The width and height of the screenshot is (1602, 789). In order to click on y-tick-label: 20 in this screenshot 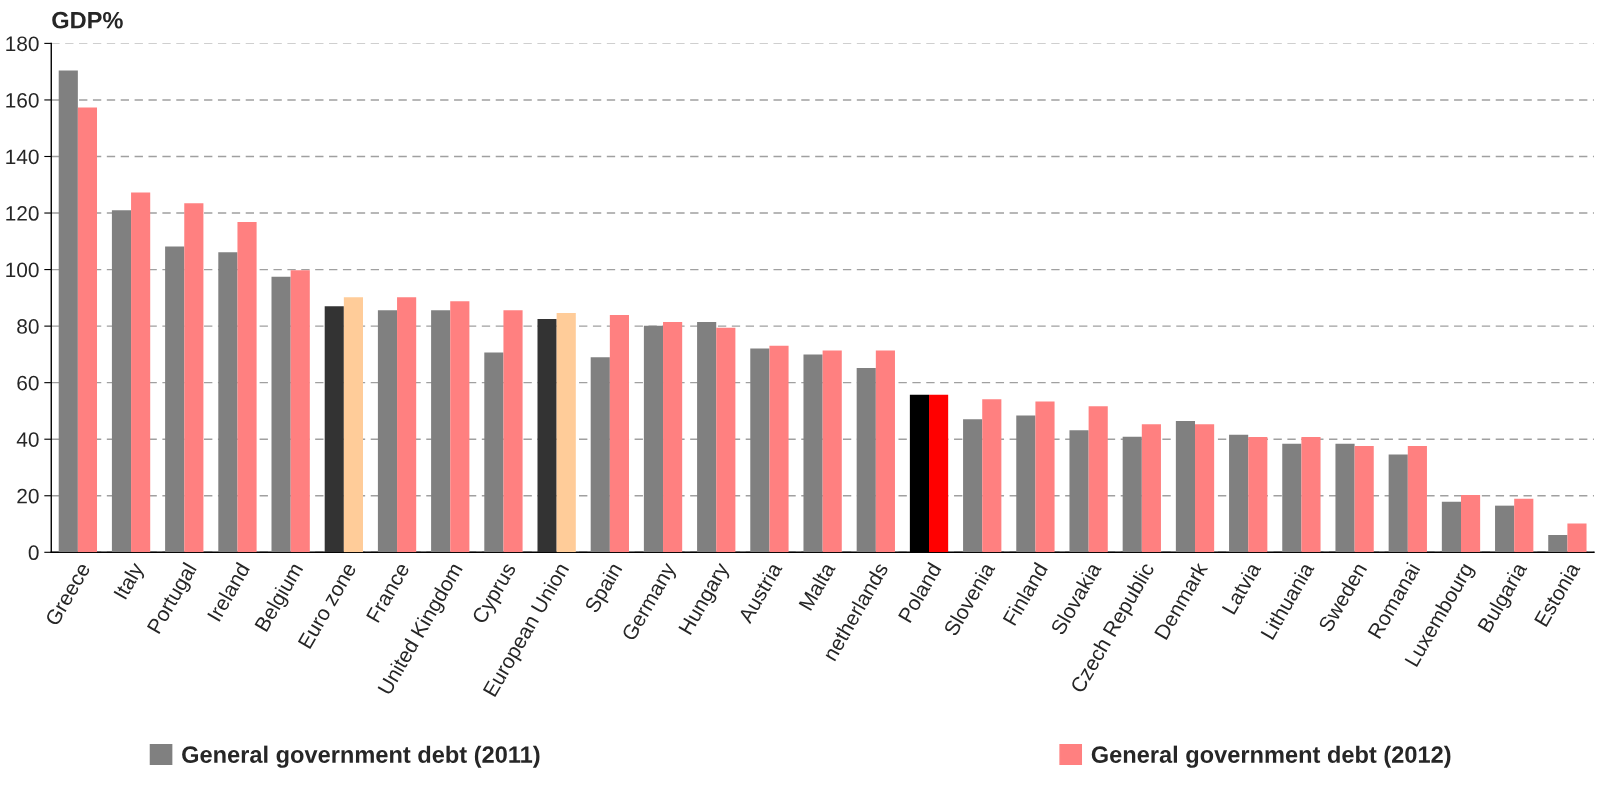, I will do `click(28, 496)`.